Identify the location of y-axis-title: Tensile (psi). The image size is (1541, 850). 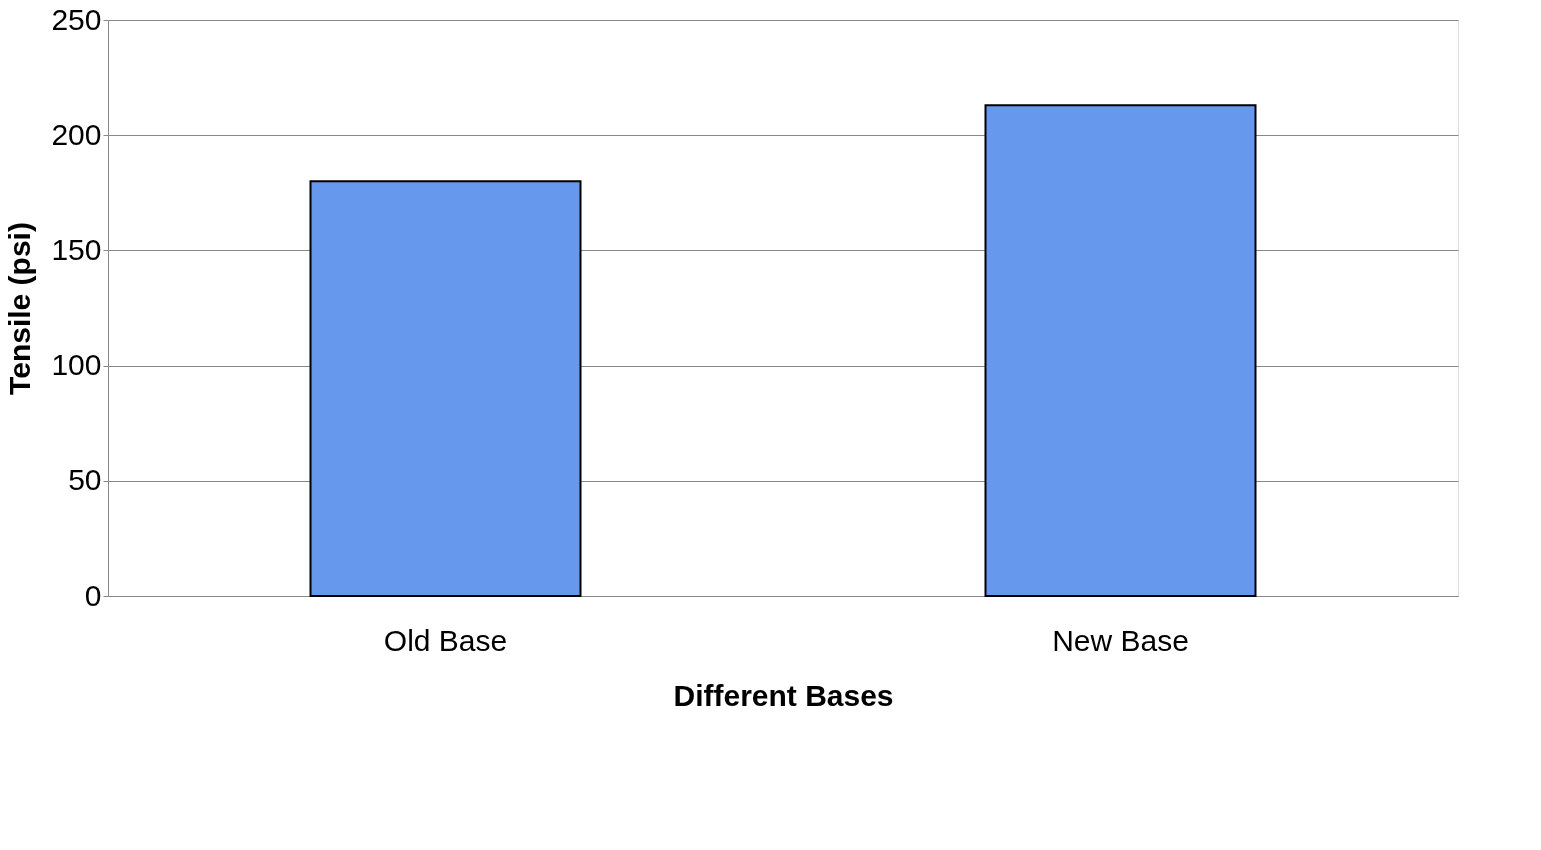
(20, 308).